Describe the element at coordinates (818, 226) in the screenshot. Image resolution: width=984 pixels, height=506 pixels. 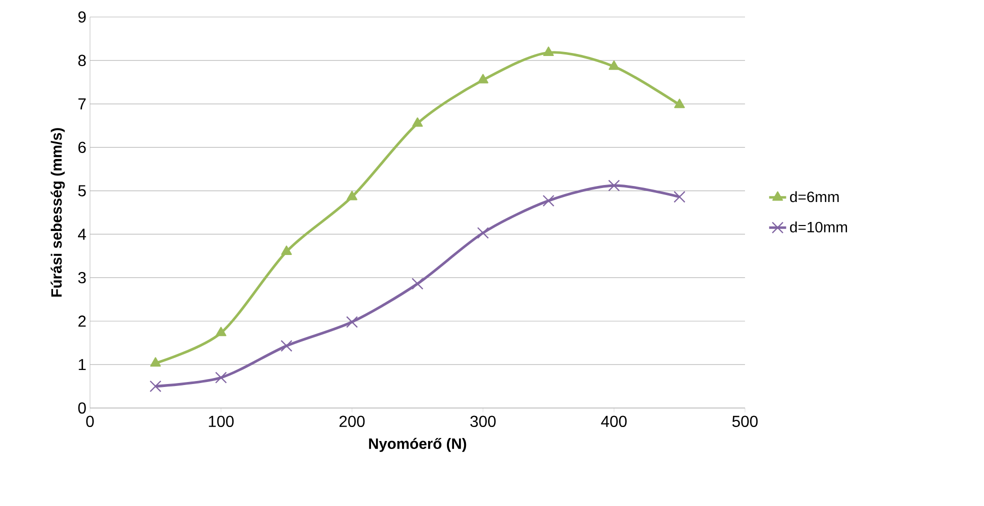
I see `legend-label: d=10mm` at that location.